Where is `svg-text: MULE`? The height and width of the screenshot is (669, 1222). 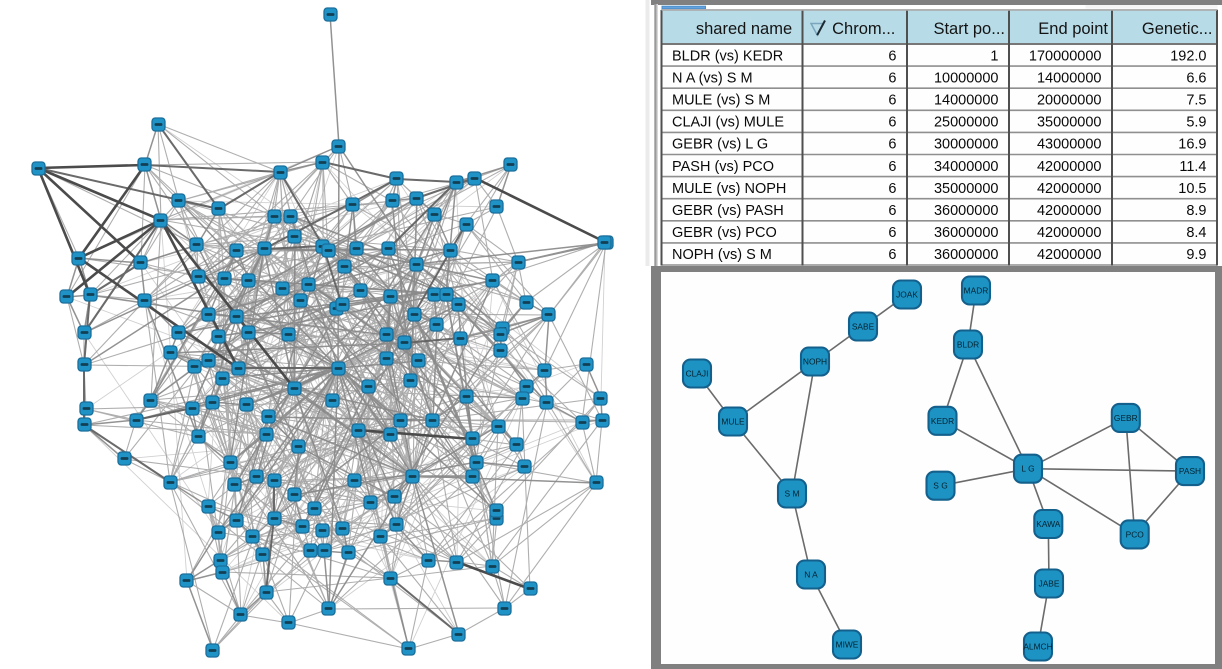
svg-text: MULE is located at coordinates (733, 421).